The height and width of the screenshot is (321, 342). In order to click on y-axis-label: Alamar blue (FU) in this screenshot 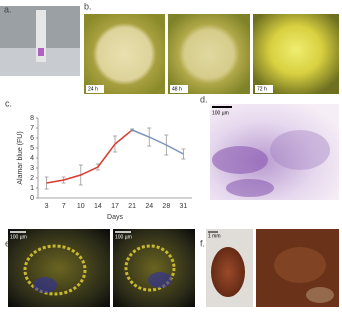, I will do `click(20, 157)`.